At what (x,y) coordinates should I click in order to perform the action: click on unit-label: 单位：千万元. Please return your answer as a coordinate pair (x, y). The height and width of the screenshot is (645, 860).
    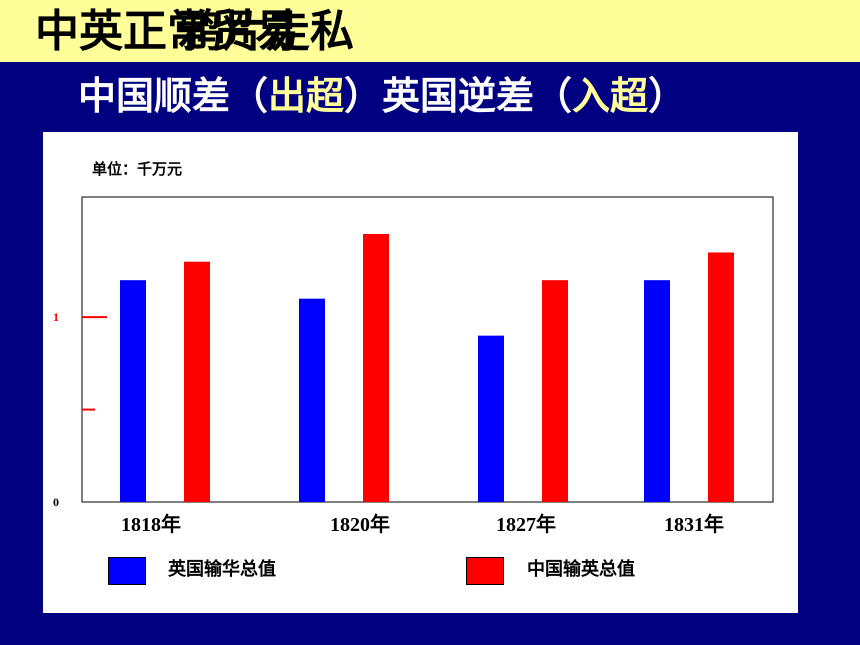
    Looking at the image, I should click on (137, 169).